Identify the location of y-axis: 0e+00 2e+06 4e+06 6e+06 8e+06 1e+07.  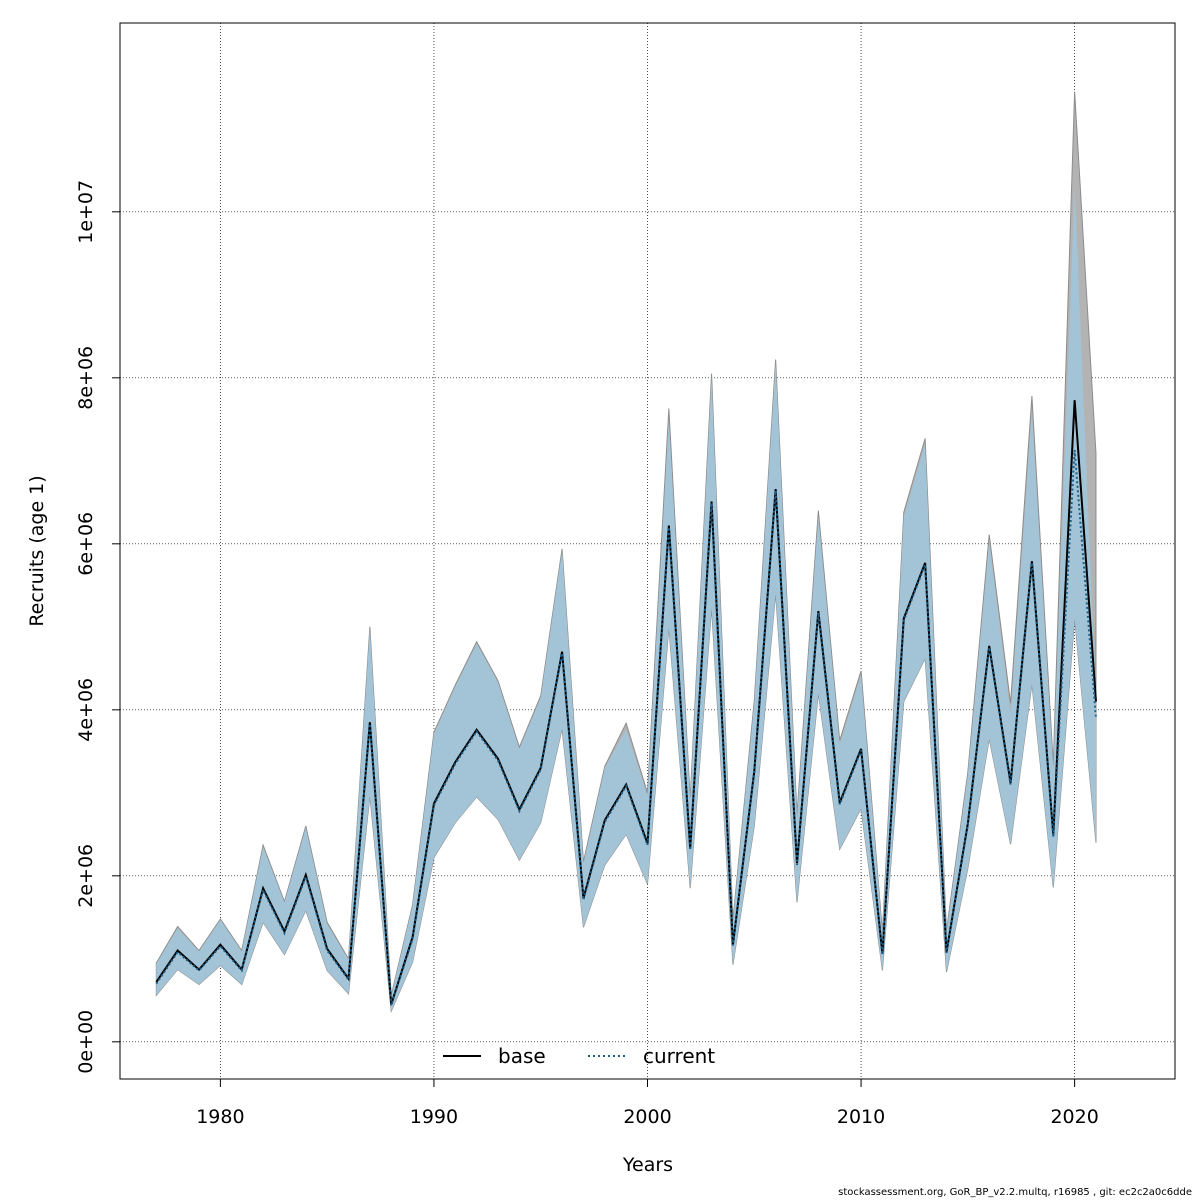
(97, 627).